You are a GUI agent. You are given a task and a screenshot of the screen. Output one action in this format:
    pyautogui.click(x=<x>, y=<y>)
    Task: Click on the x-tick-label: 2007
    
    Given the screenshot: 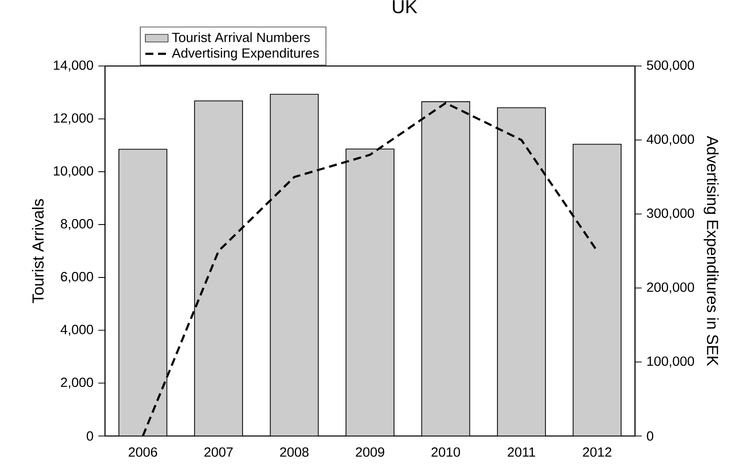 What is the action you would take?
    pyautogui.click(x=218, y=452)
    